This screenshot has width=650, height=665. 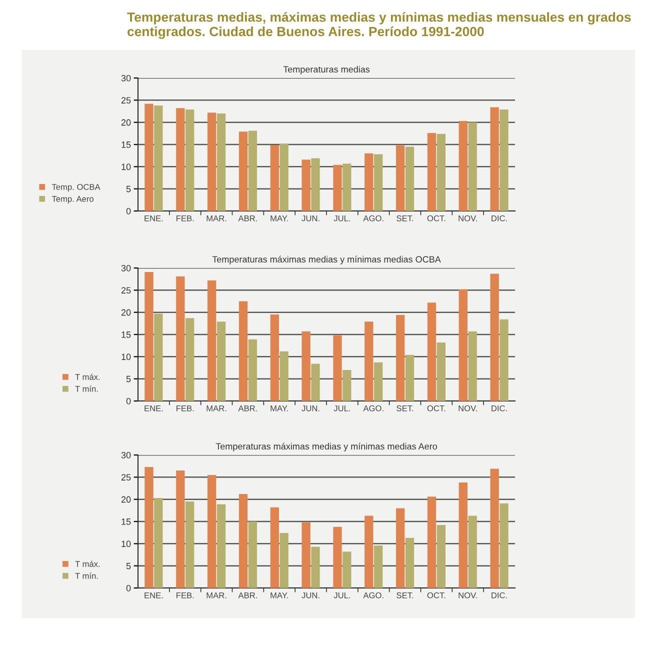 What do you see at coordinates (379, 25) in the screenshot?
I see `chart-title: Temperaturas medias, máximas medias y mínimas medias mensuales en grados centigrados. Ciudad de Buenos Aires. Período 1991-2000` at bounding box center [379, 25].